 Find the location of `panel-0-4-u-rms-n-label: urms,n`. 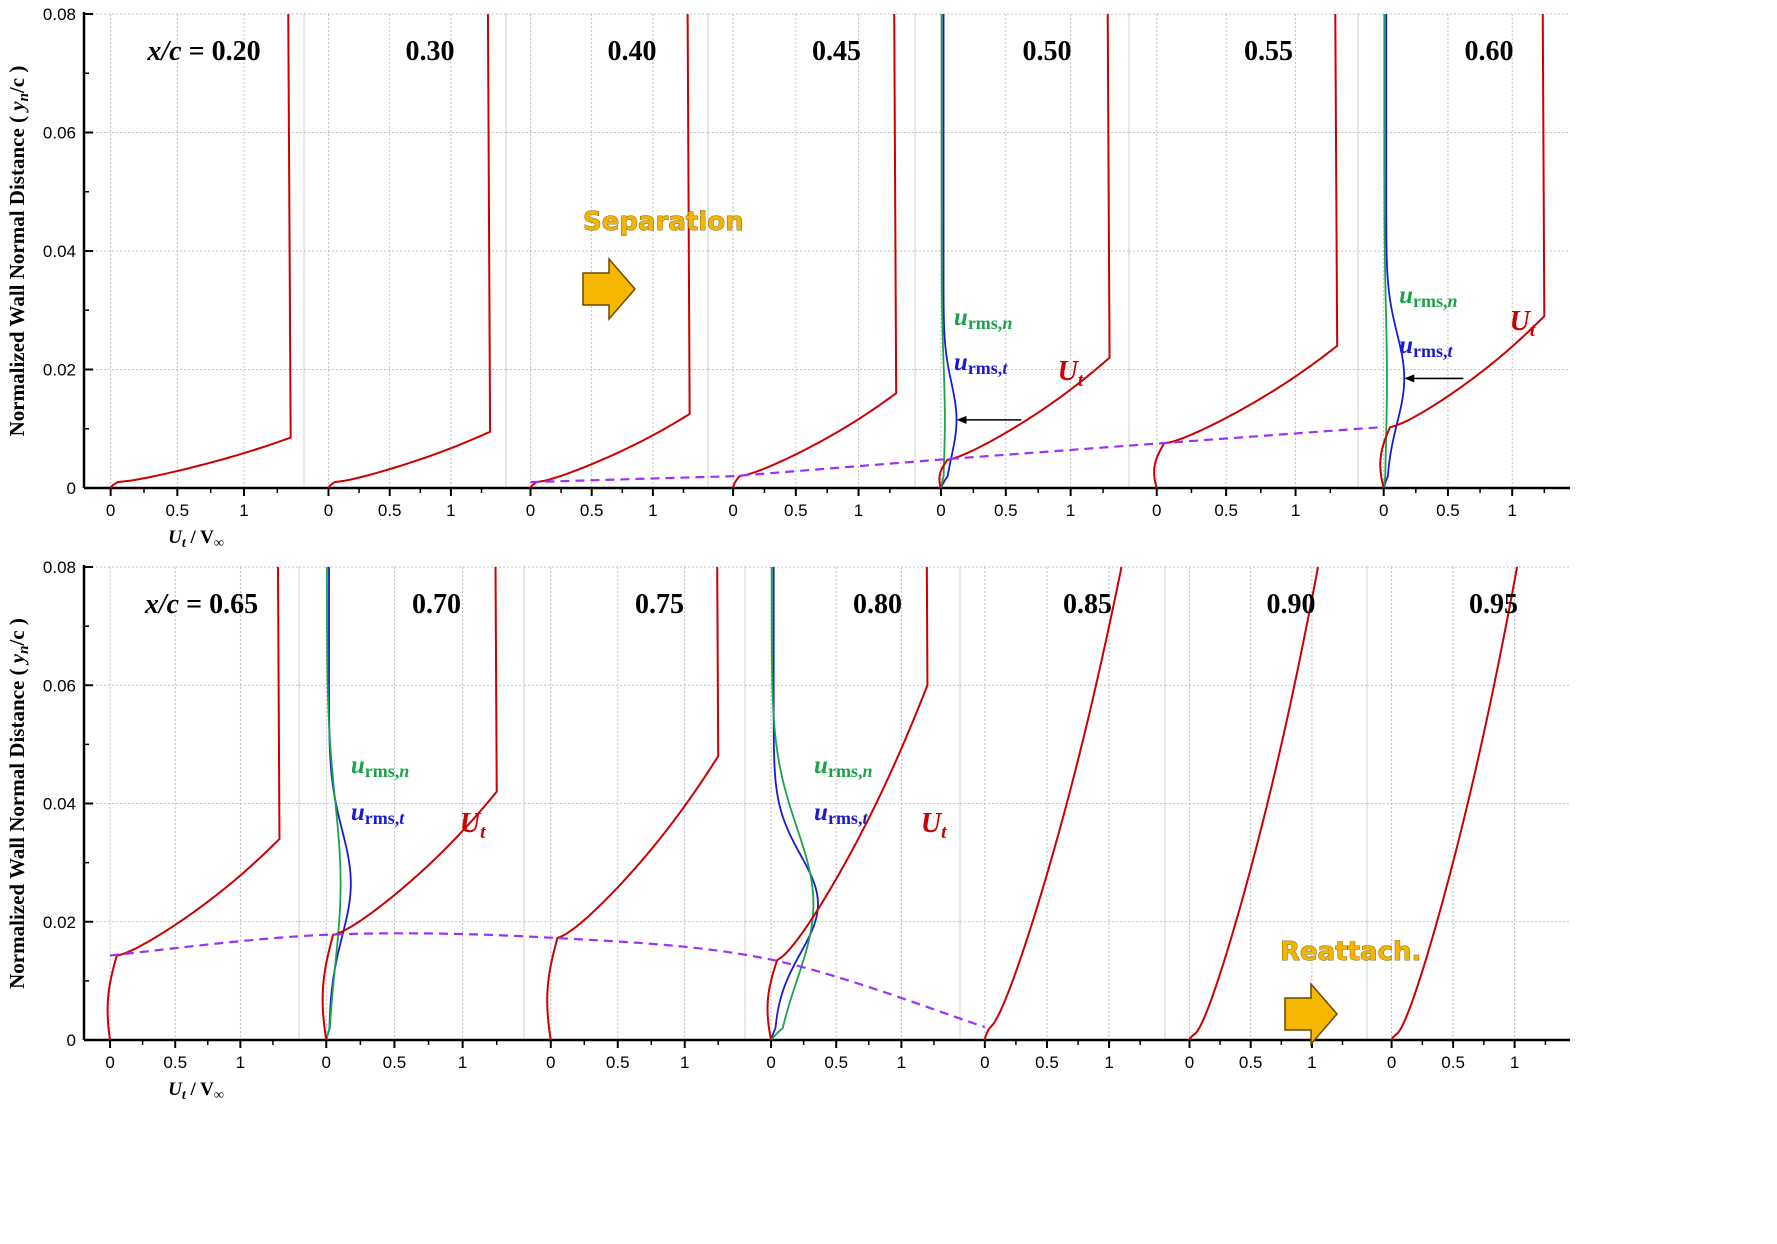

panel-0-4-u-rms-n-label: urms,n is located at coordinates (983, 318).